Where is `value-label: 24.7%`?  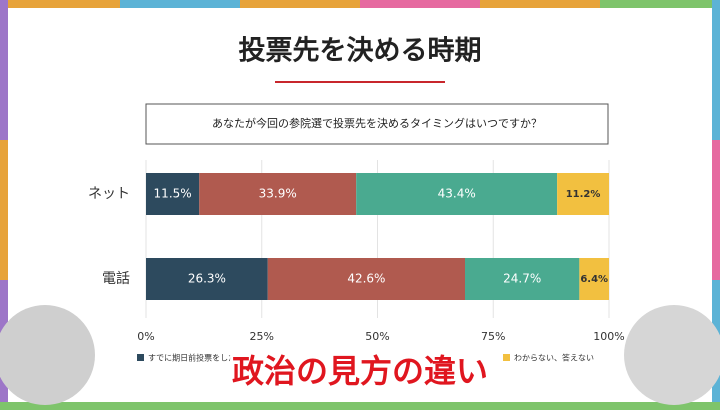 value-label: 24.7% is located at coordinates (522, 279).